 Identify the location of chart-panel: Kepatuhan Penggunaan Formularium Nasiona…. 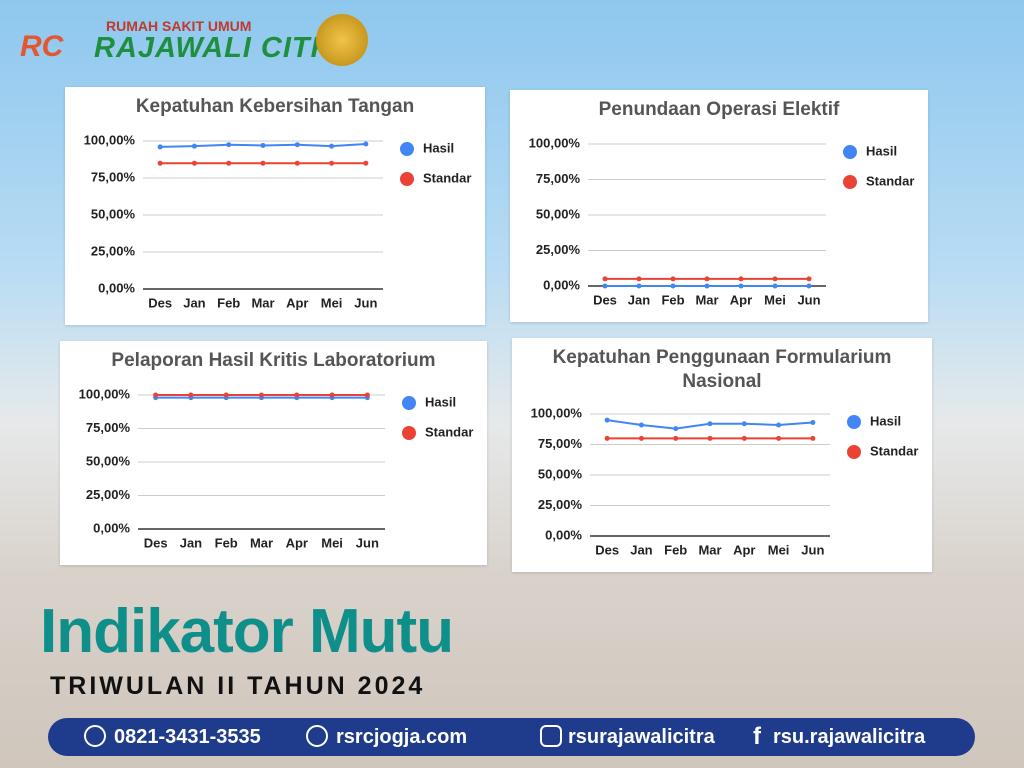
(722, 455).